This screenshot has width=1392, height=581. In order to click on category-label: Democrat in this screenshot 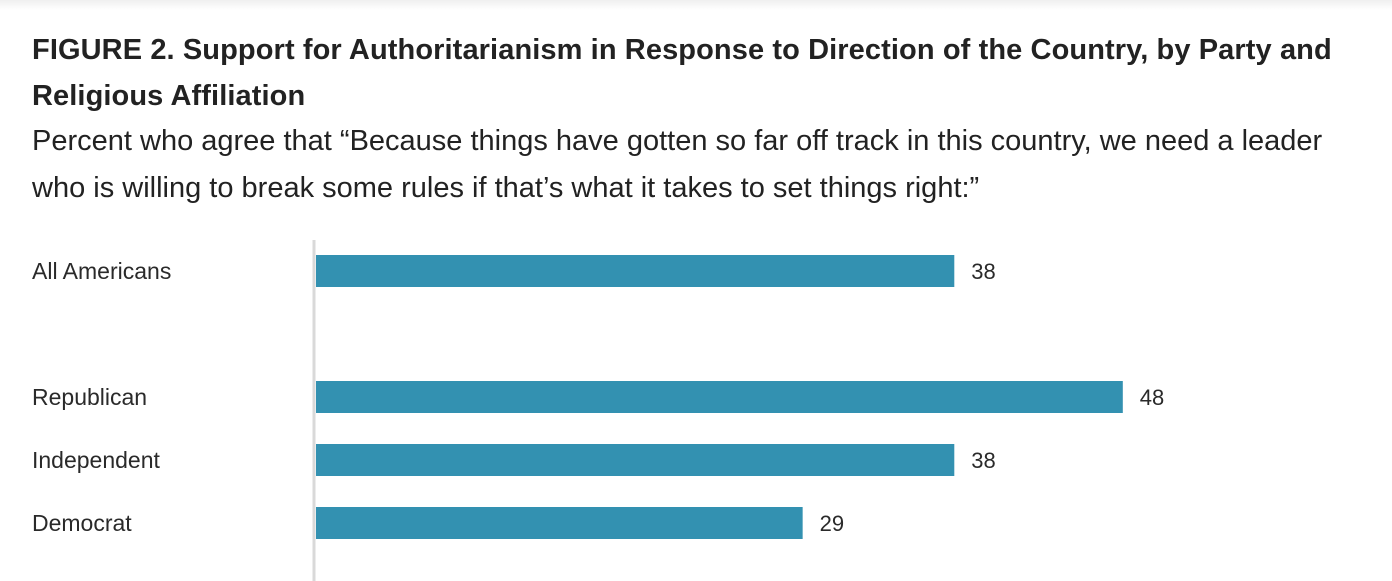, I will do `click(82, 523)`.